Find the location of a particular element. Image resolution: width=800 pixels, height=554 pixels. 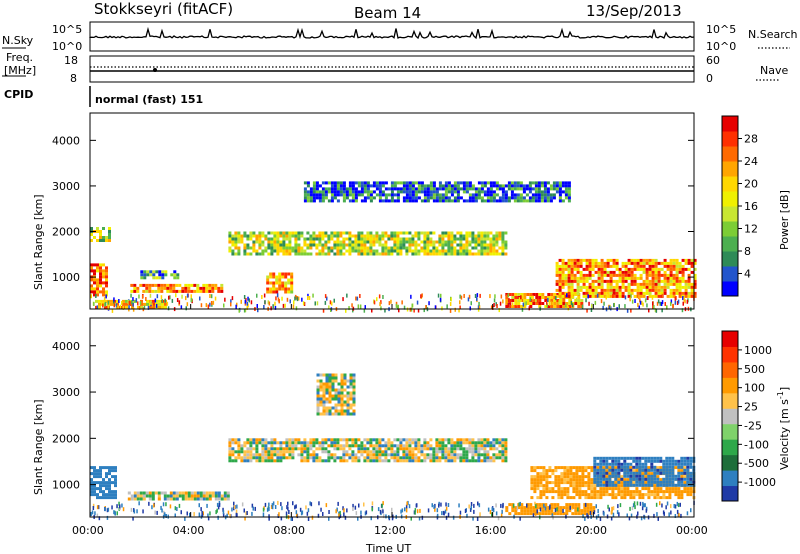

y-tick-label: 3000 is located at coordinates (66, 392).